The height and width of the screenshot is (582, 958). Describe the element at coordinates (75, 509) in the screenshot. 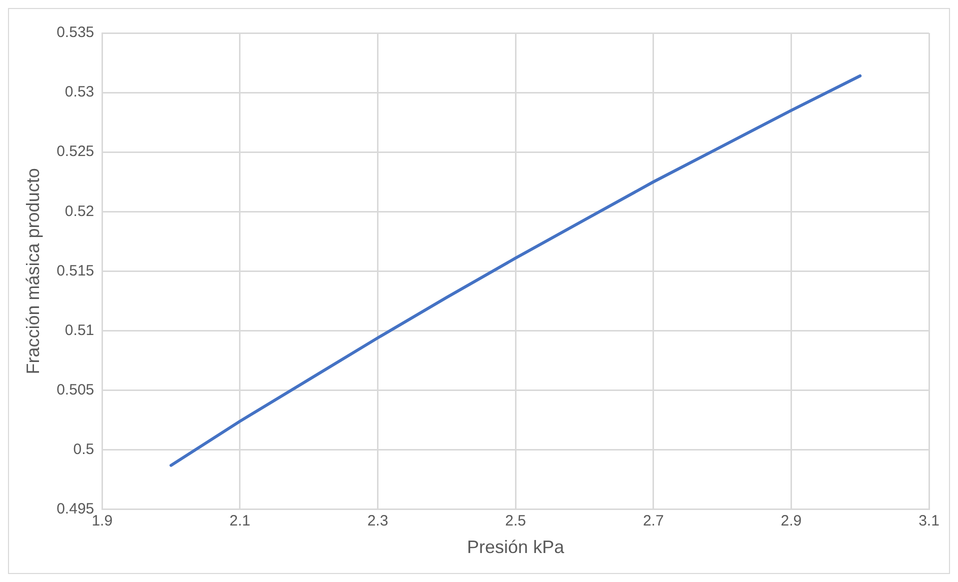

I see `y-tick-label: 0.495` at that location.